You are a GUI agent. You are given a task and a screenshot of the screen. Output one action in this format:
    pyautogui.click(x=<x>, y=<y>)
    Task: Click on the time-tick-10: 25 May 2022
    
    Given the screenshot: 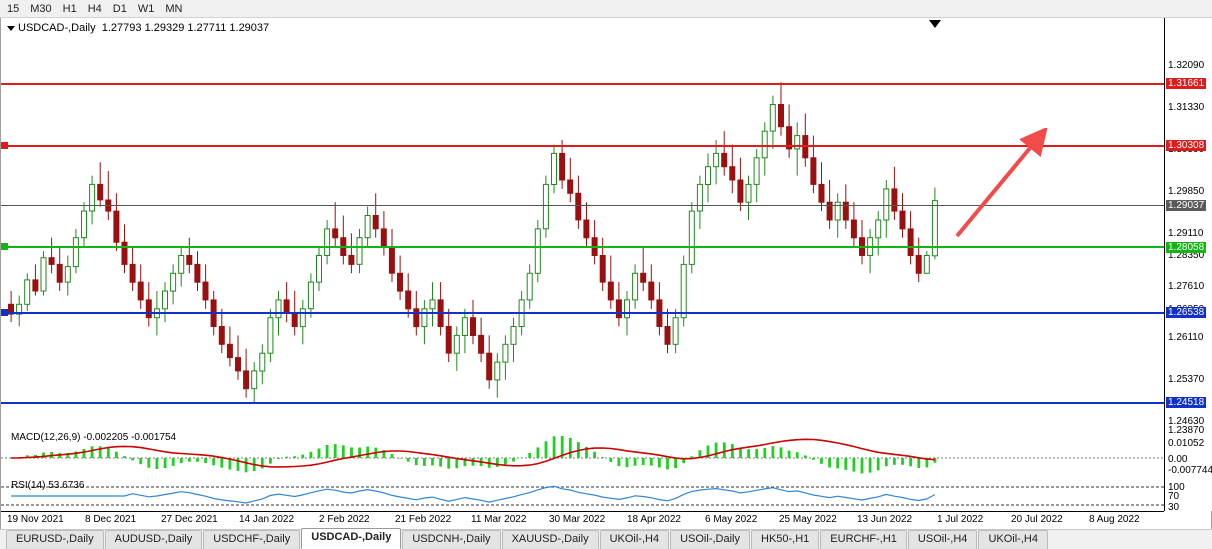 What is the action you would take?
    pyautogui.click(x=808, y=519)
    